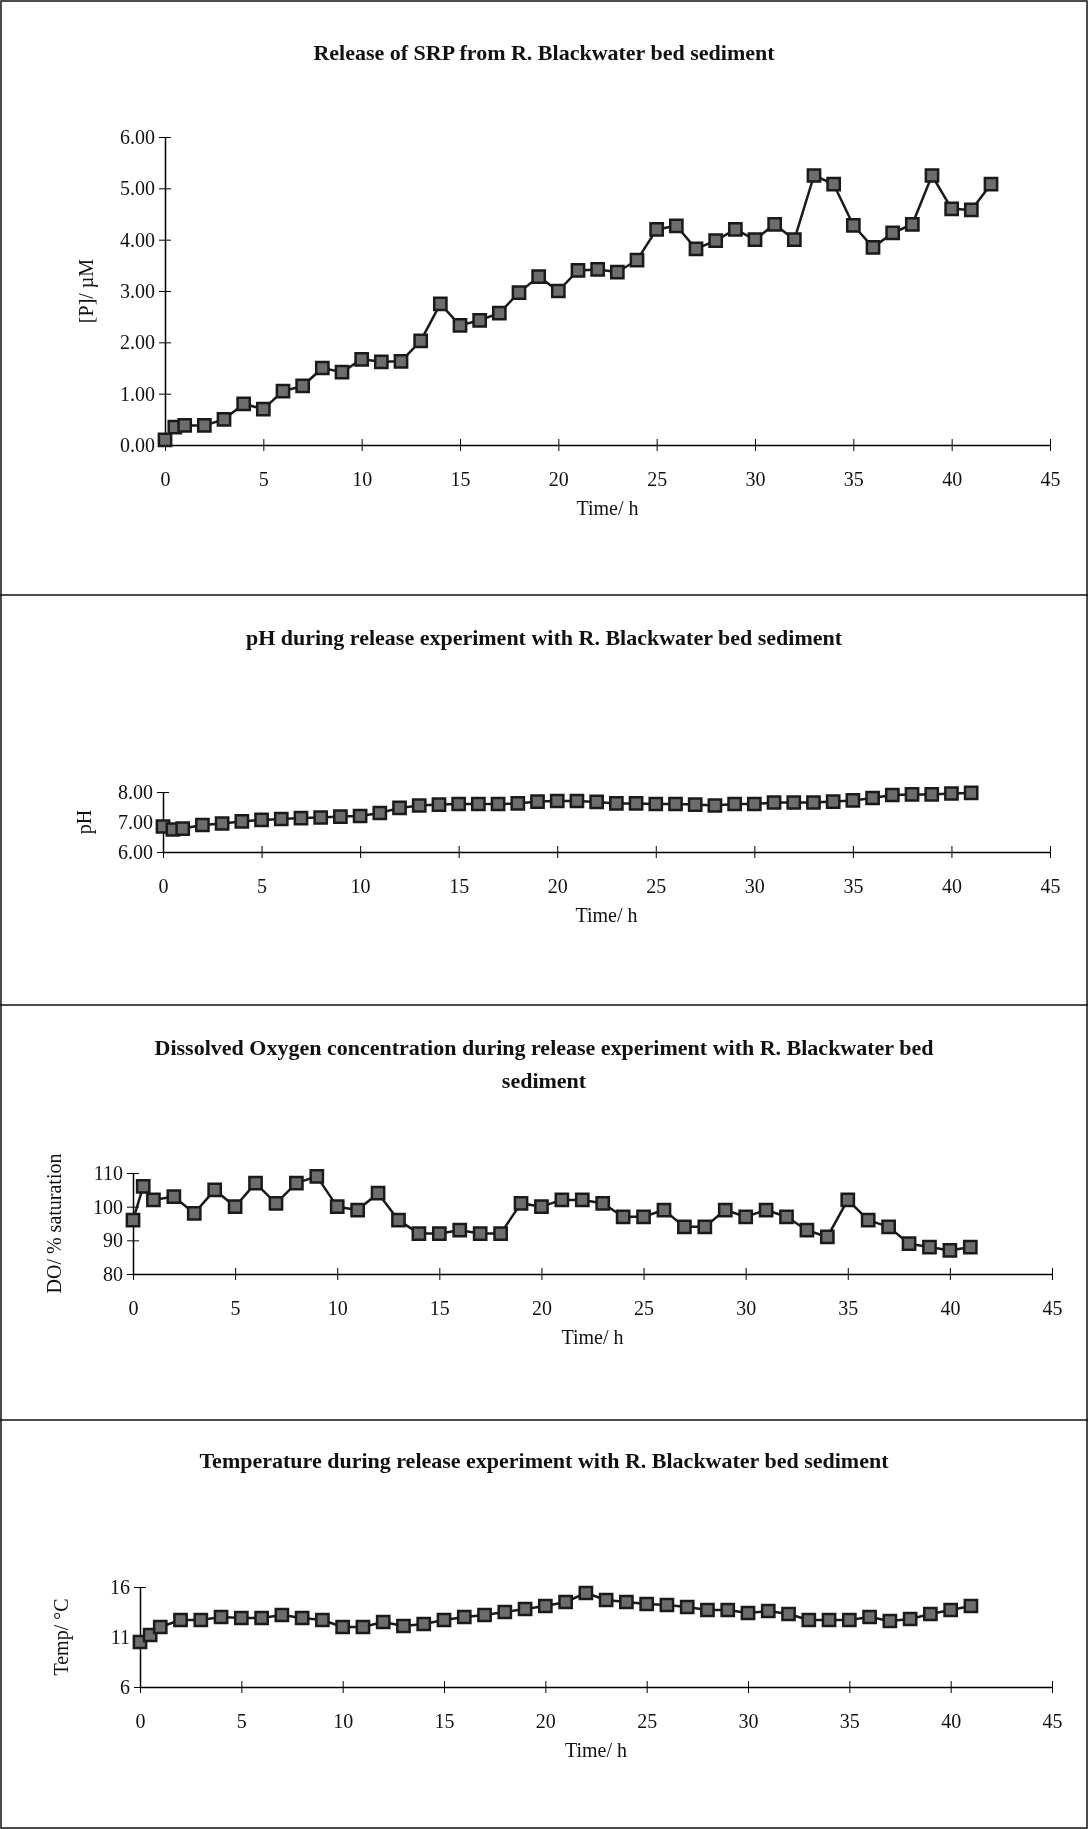 The image size is (1088, 1829). I want to click on chart-title: Release of SRP from R. Blackwater bed sediment, so click(544, 52).